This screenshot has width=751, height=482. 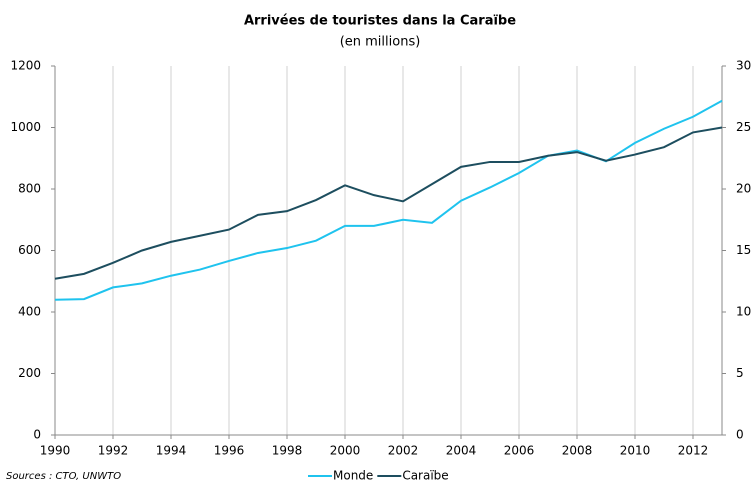 I want to click on y-tick-label: 200, so click(x=29, y=373).